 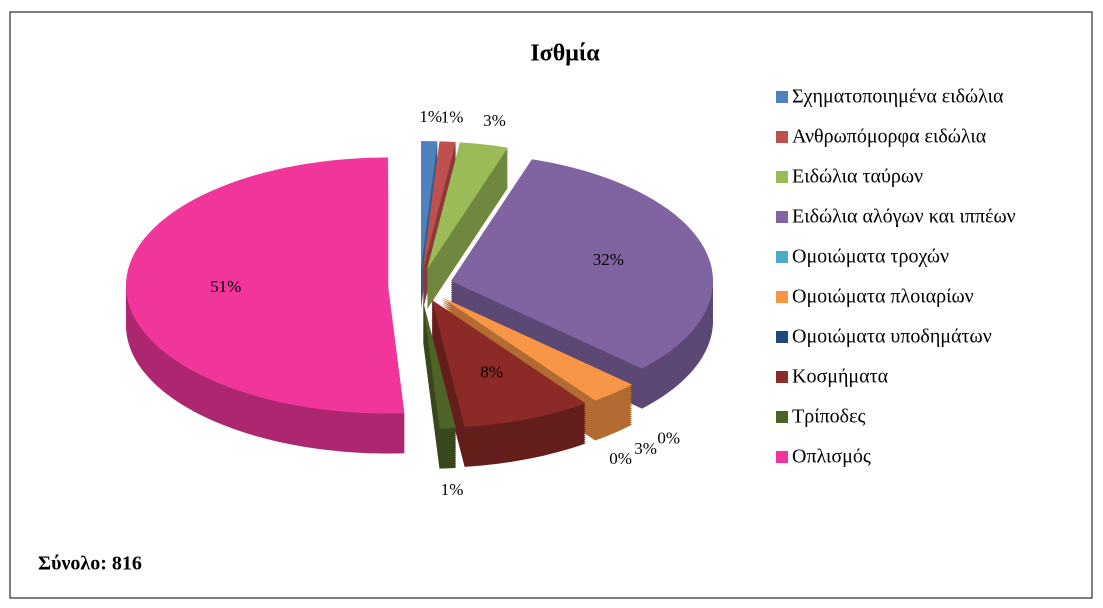 I want to click on data-label: 51%, so click(x=225, y=286).